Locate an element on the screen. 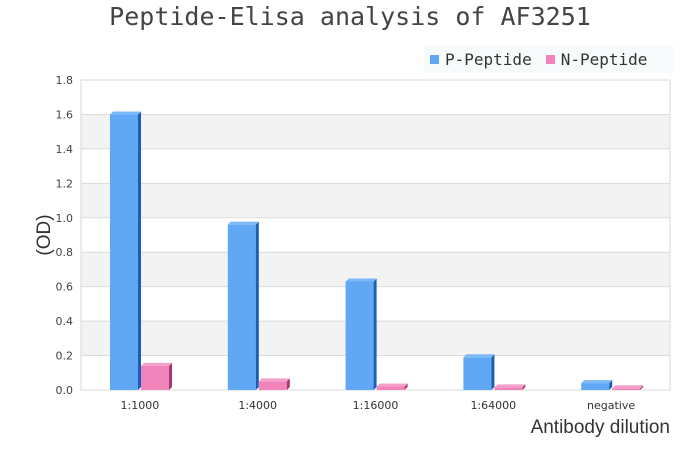 This screenshot has width=700, height=450. bar-n-peptide-1:1000 is located at coordinates (156, 376).